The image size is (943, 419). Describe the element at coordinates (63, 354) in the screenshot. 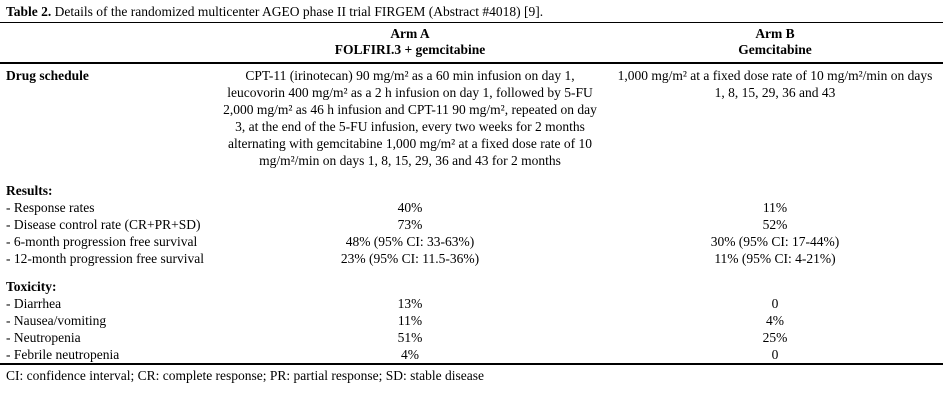

I see `row-label: - Febrile neutropenia` at that location.